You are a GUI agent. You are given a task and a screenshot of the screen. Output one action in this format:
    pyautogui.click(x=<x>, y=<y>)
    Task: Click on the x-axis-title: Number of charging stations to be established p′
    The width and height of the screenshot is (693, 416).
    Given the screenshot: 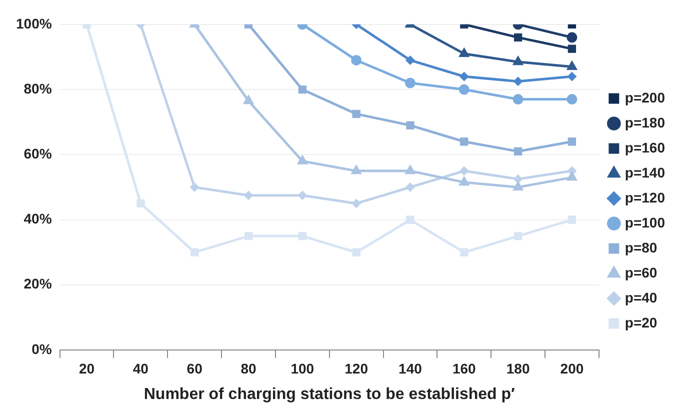 What is the action you would take?
    pyautogui.click(x=330, y=394)
    